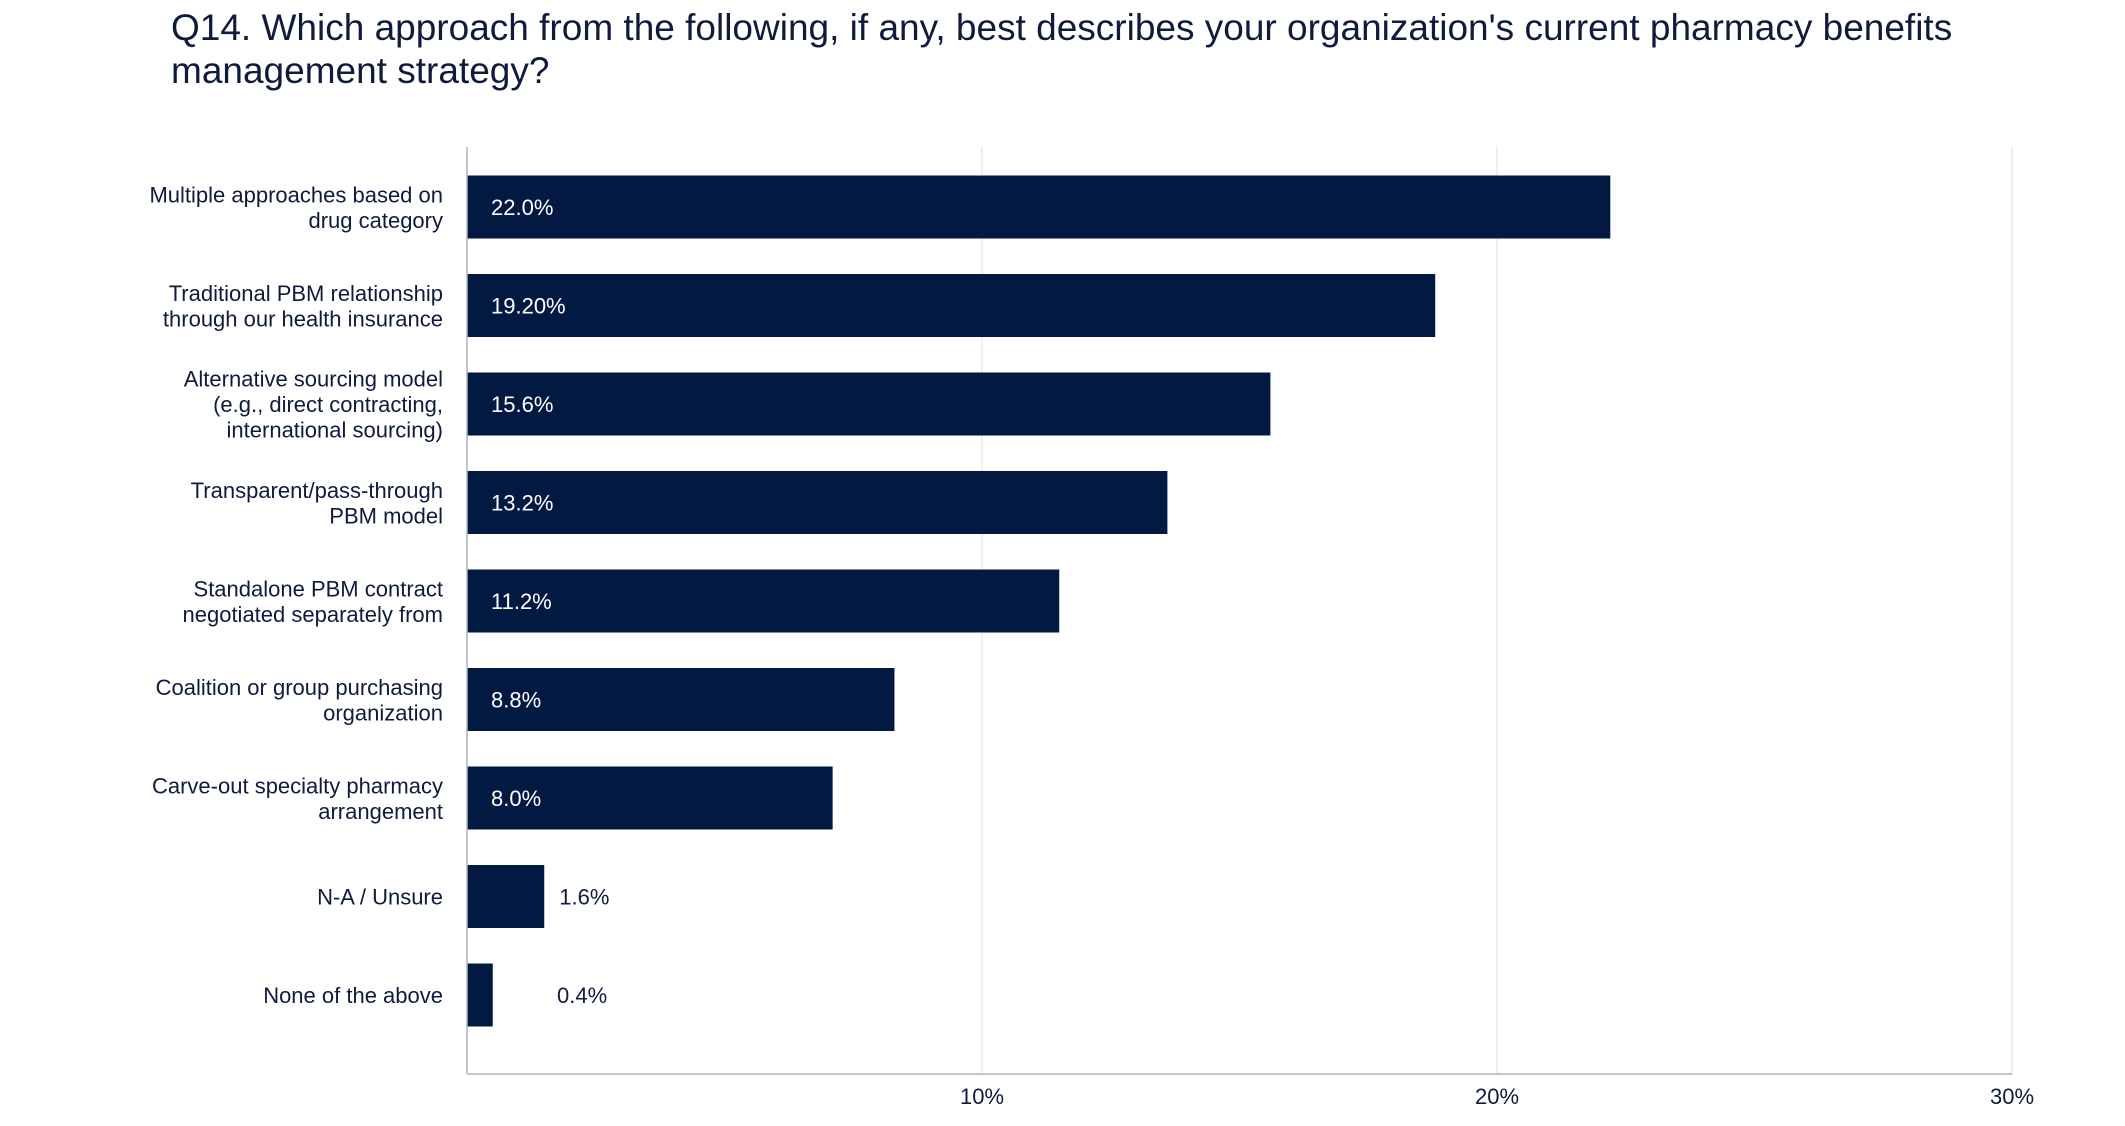 The image size is (2125, 1126). I want to click on bar-value-label: 19.20%, so click(528, 306).